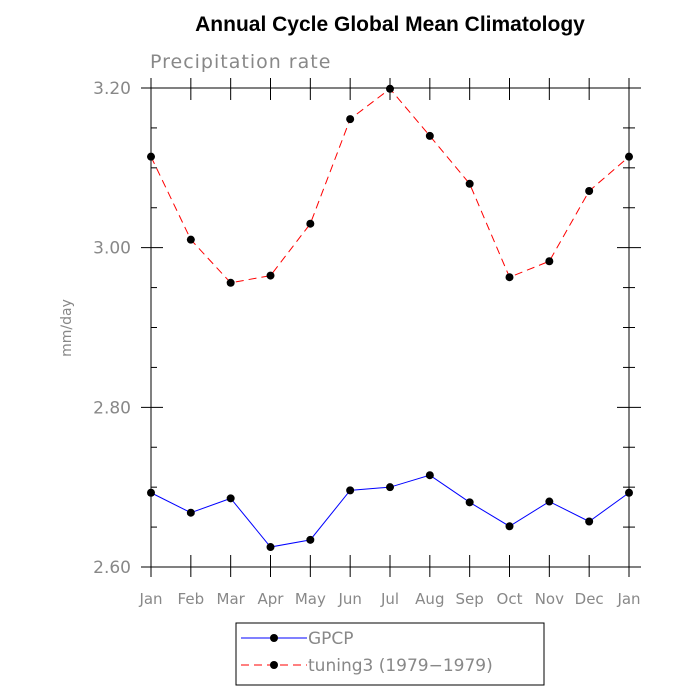  I want to click on x-tick-label: Jun, so click(349, 599).